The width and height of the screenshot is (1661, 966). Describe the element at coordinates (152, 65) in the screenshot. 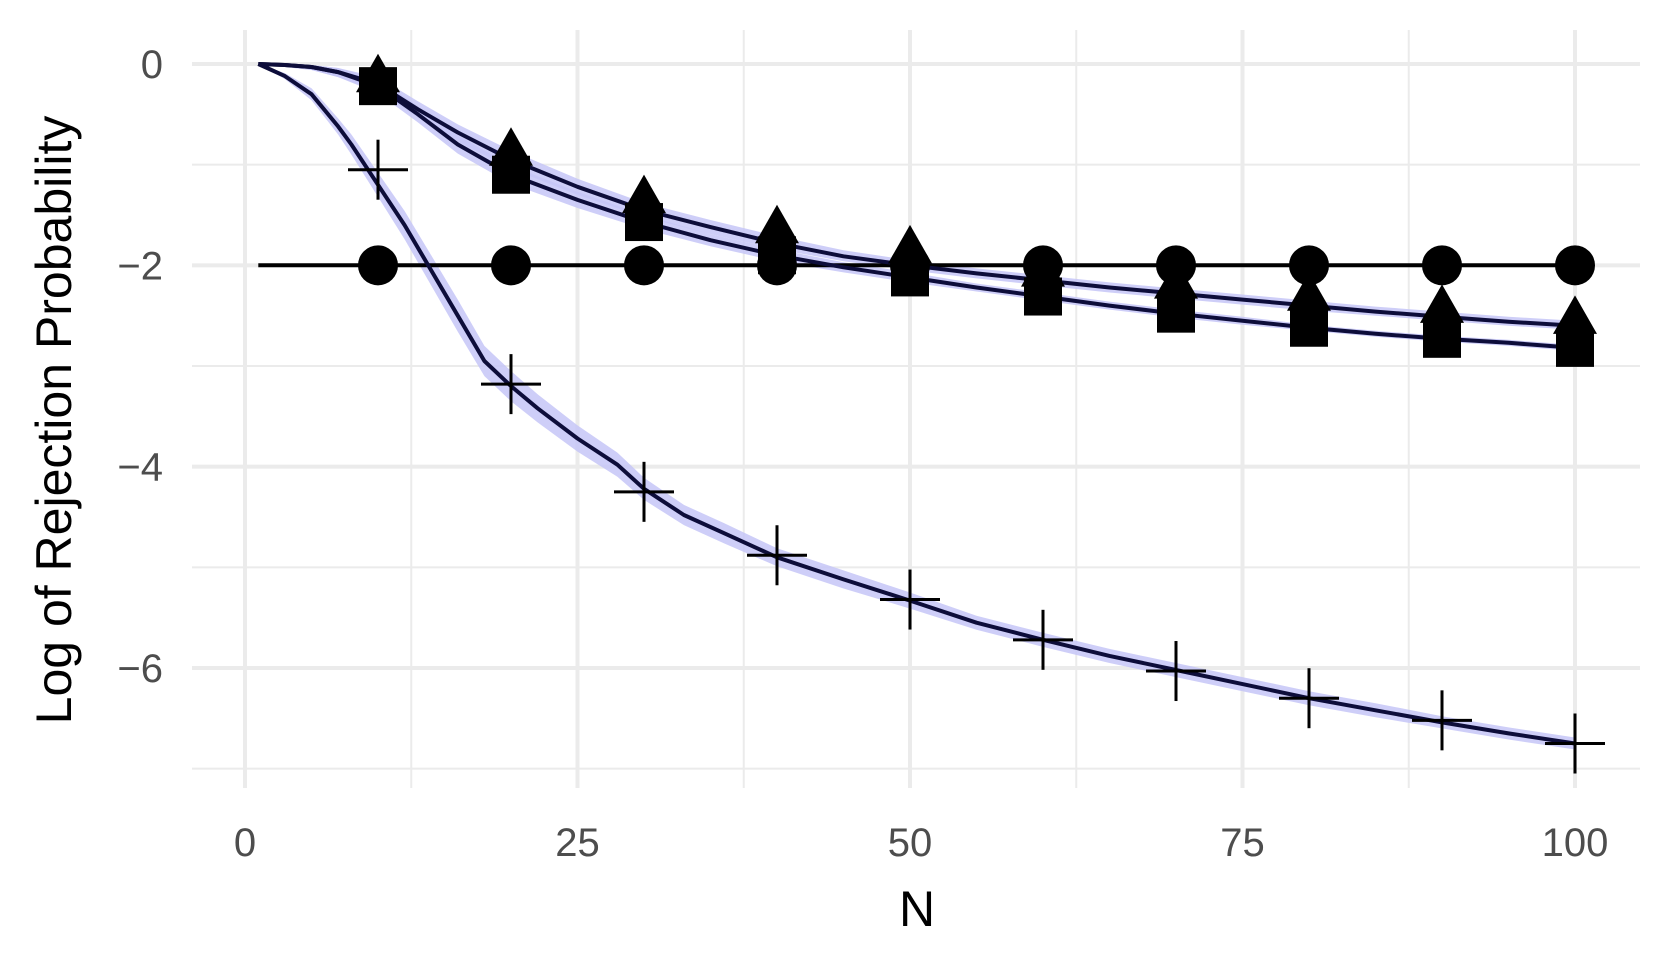

I see `y-tick-label: 0` at that location.